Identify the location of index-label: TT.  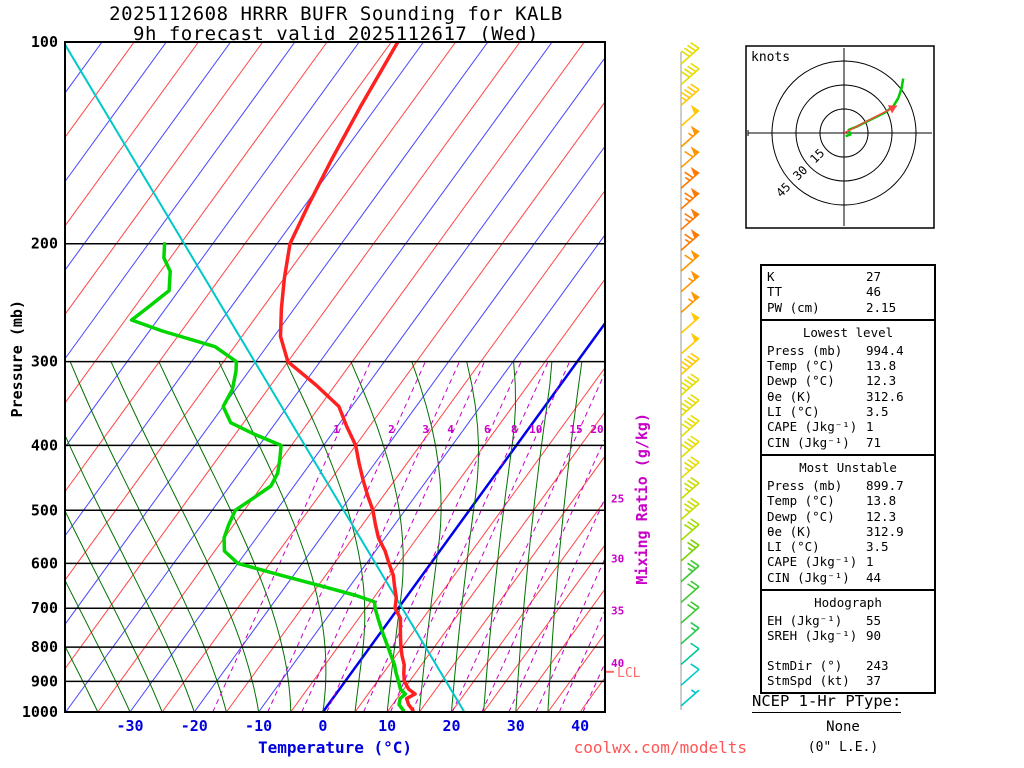
(775, 292).